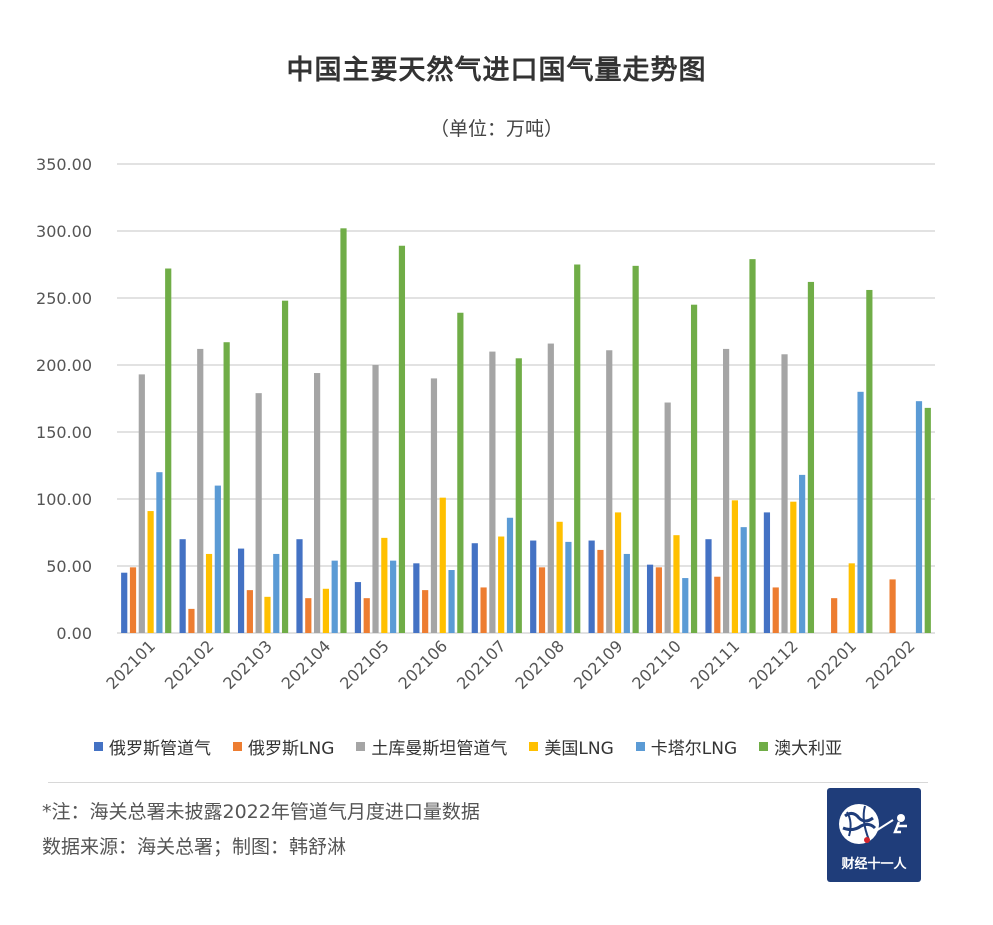 This screenshot has height=925, width=993. What do you see at coordinates (488, 782) in the screenshot?
I see `divider` at bounding box center [488, 782].